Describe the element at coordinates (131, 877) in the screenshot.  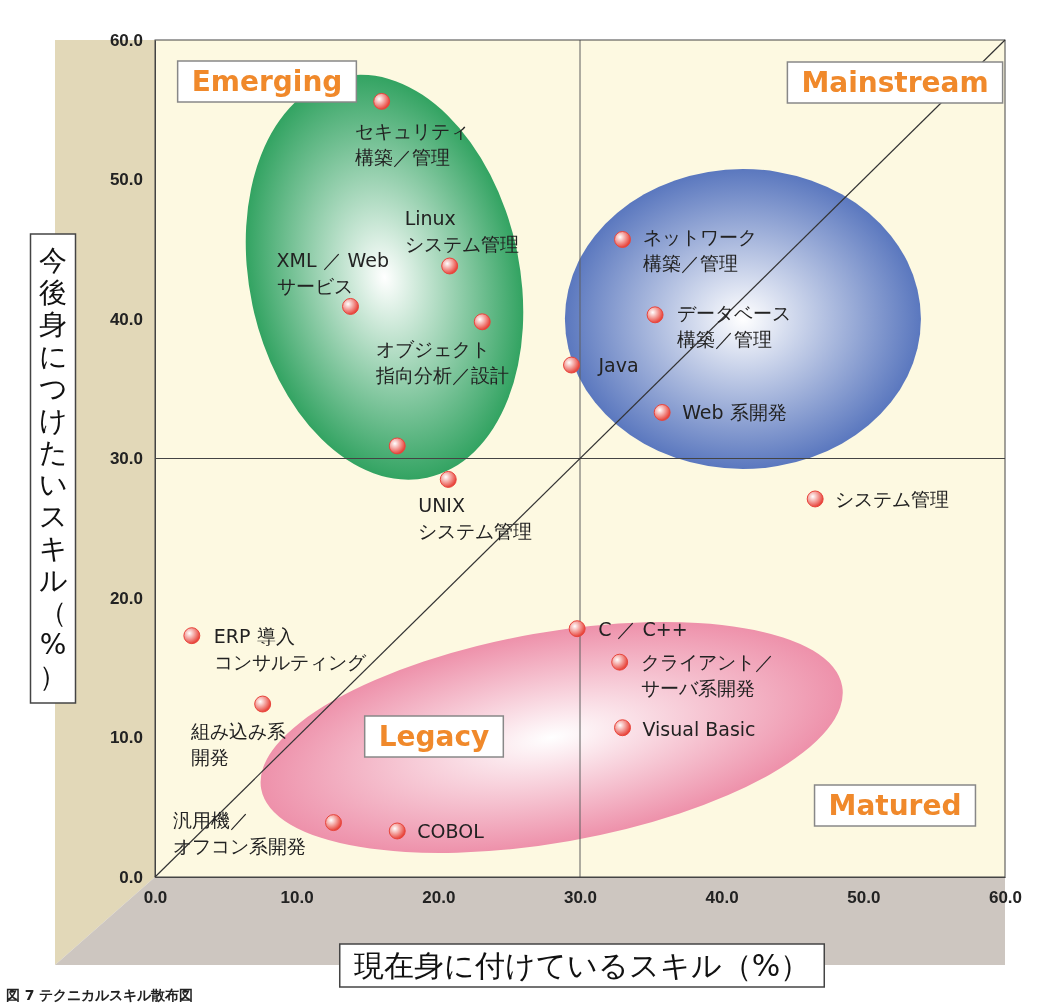
I see `y-tick-label: 0.0` at that location.